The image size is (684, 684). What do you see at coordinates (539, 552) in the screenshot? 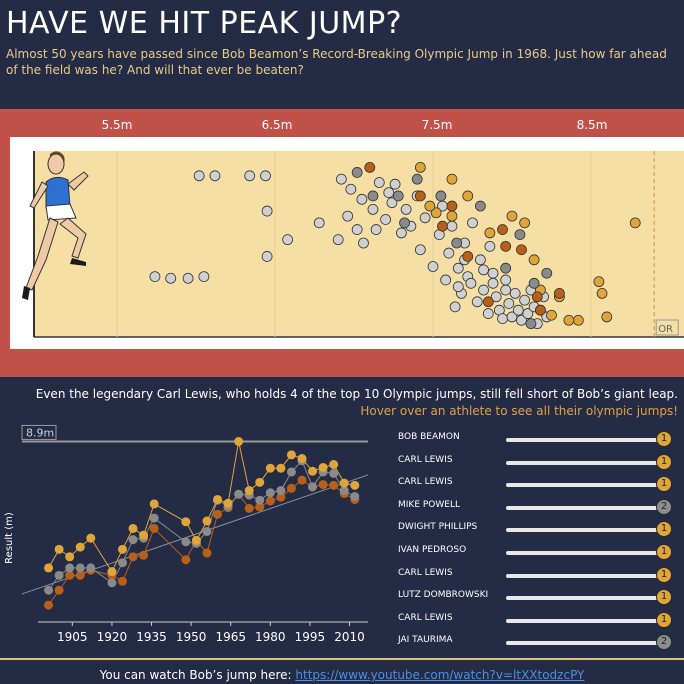
I see `ranking-row: IVAN PEDROSO 1` at bounding box center [539, 552].